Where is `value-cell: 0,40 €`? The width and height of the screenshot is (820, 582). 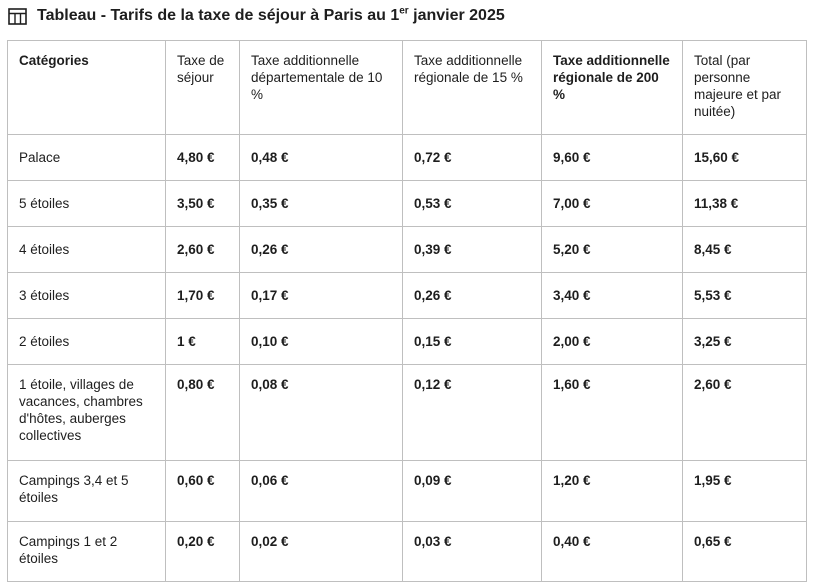
value-cell: 0,40 € is located at coordinates (612, 551).